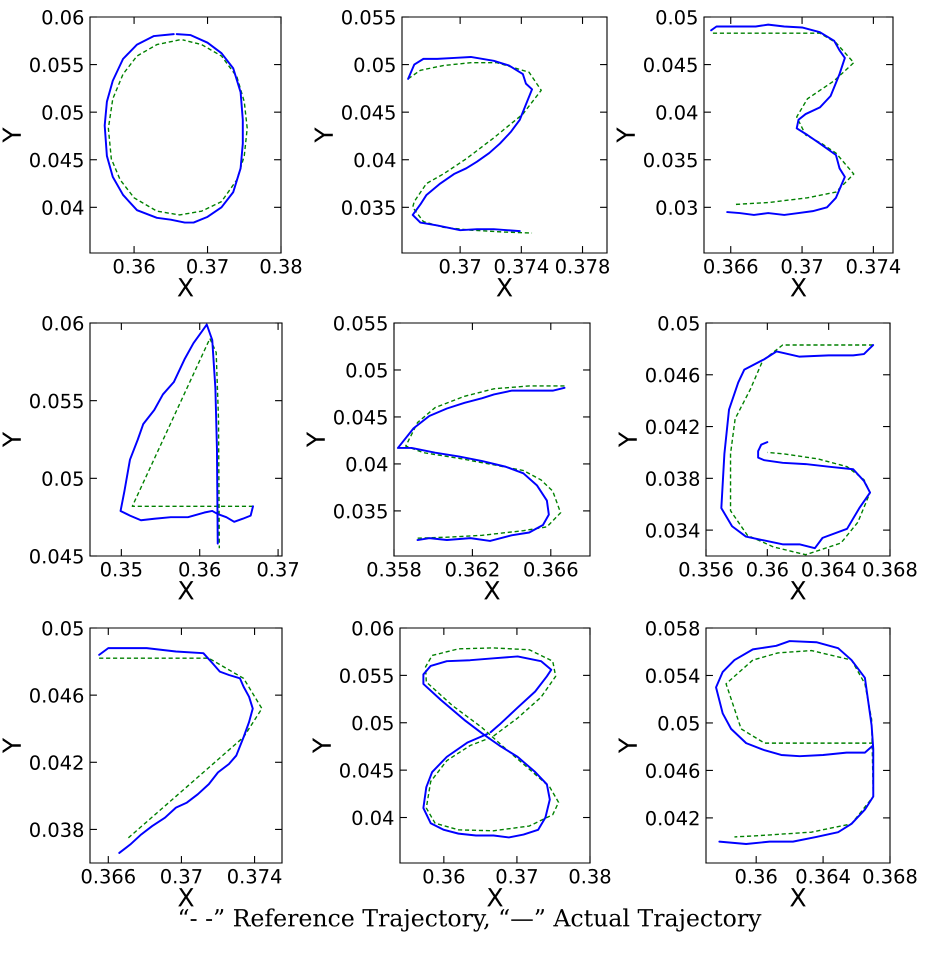 Image resolution: width=939 pixels, height=967 pixels. I want to click on x-tick-label: 0.378, so click(583, 266).